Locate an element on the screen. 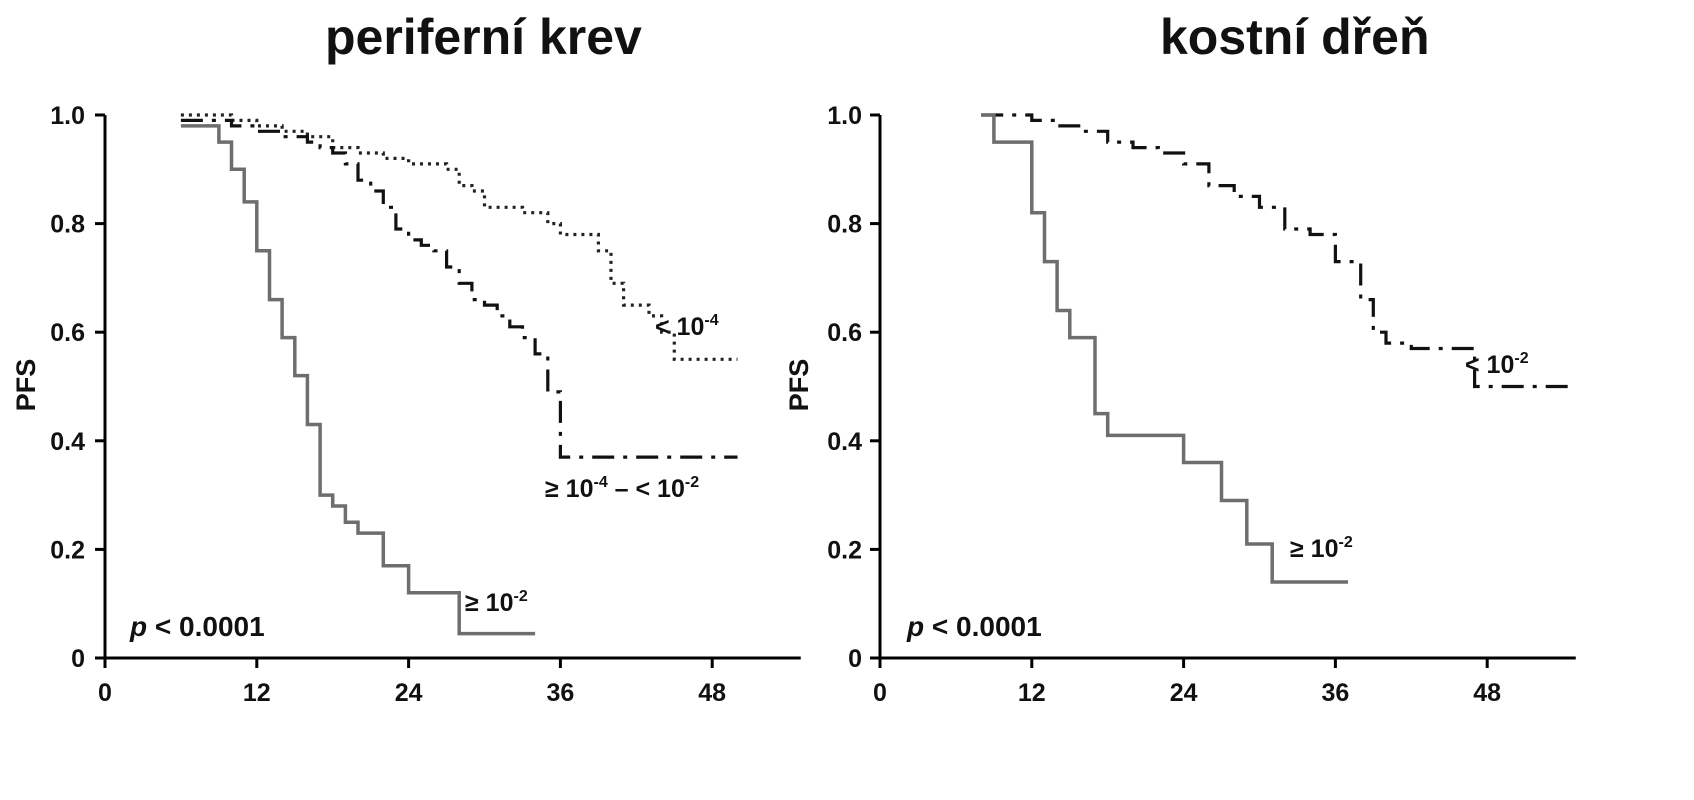 The width and height of the screenshot is (1694, 800). series-label-2: ≥ 10-2 is located at coordinates (496, 602).